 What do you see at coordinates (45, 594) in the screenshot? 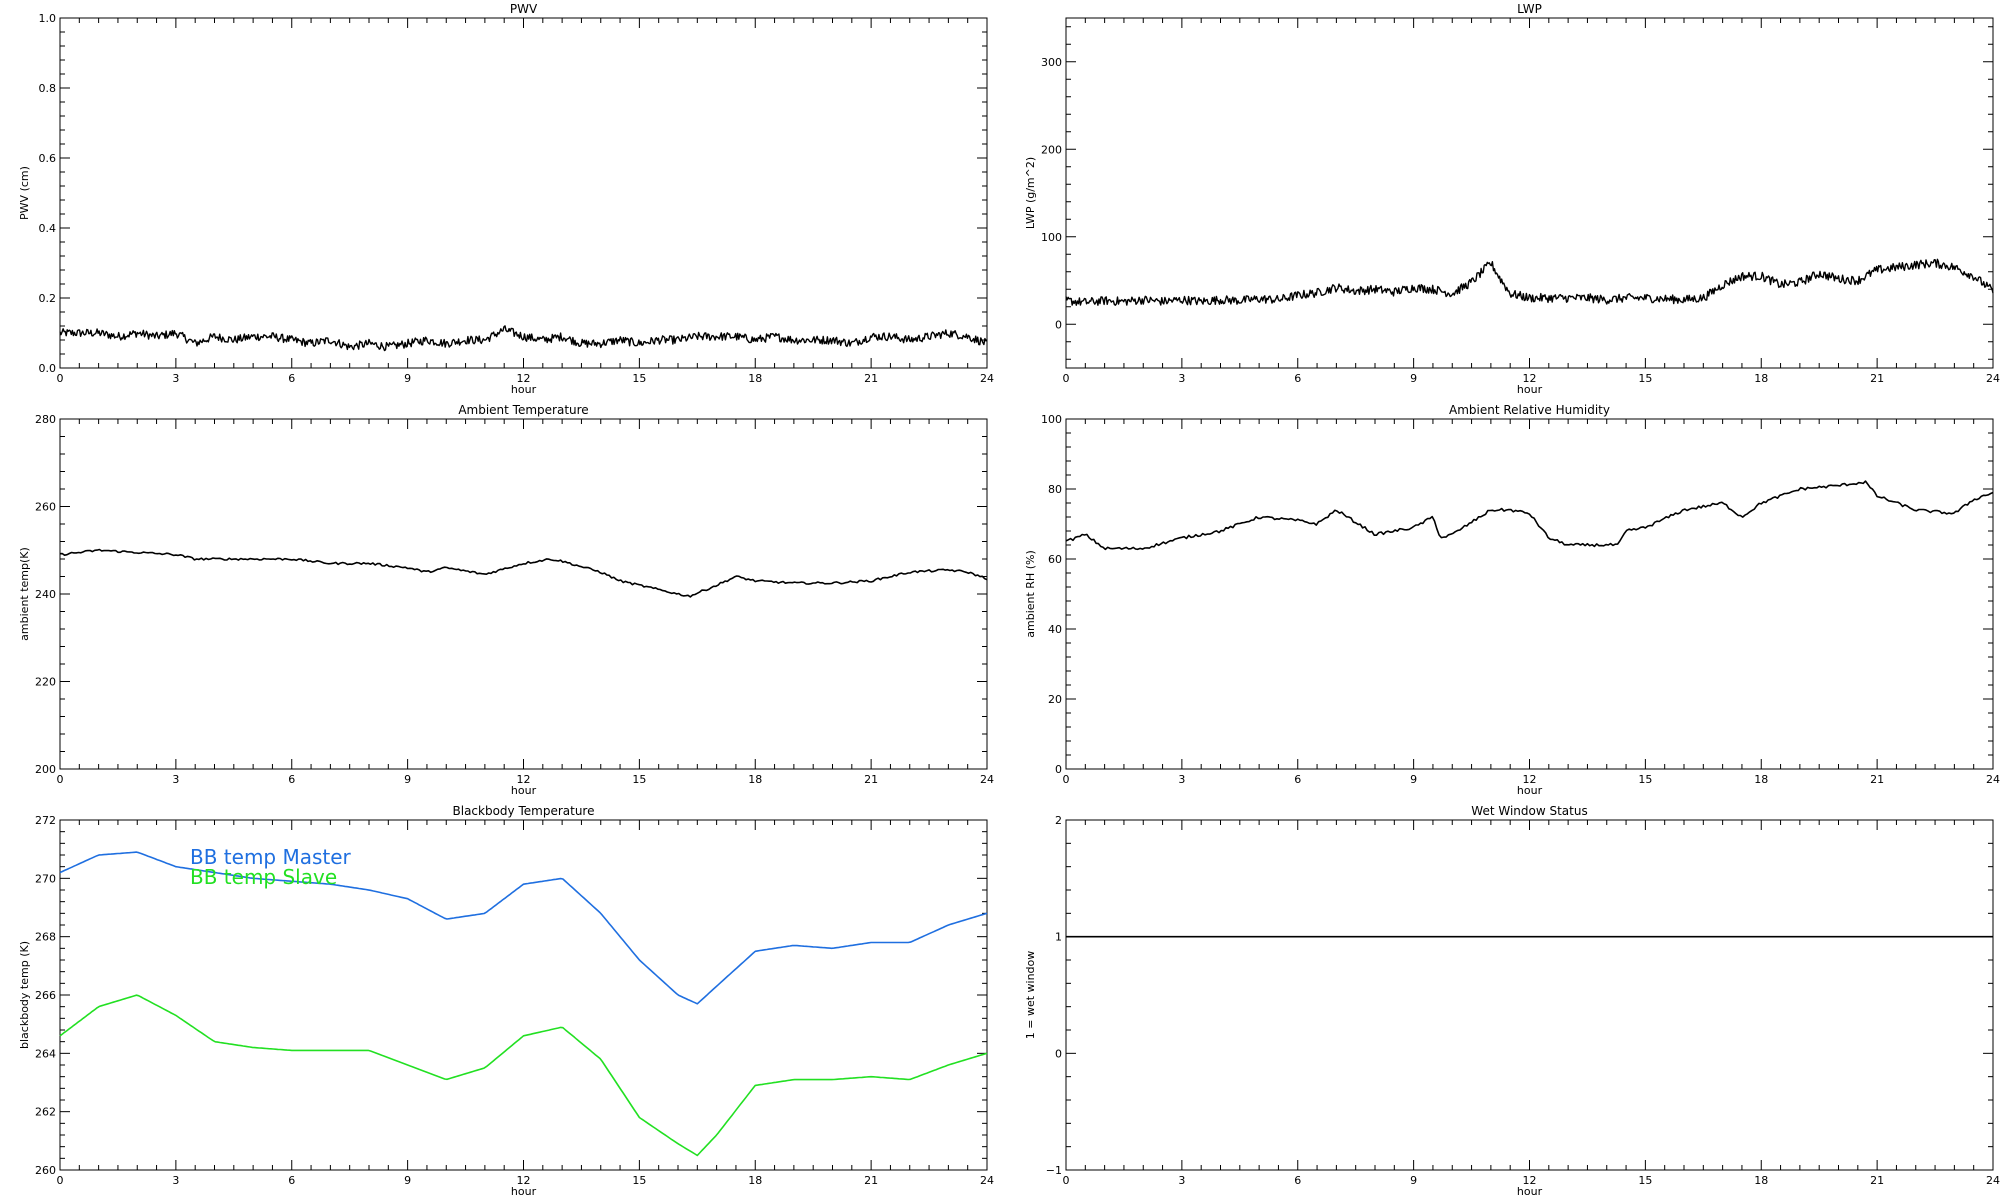
I see `y-tick-label: 240` at bounding box center [45, 594].